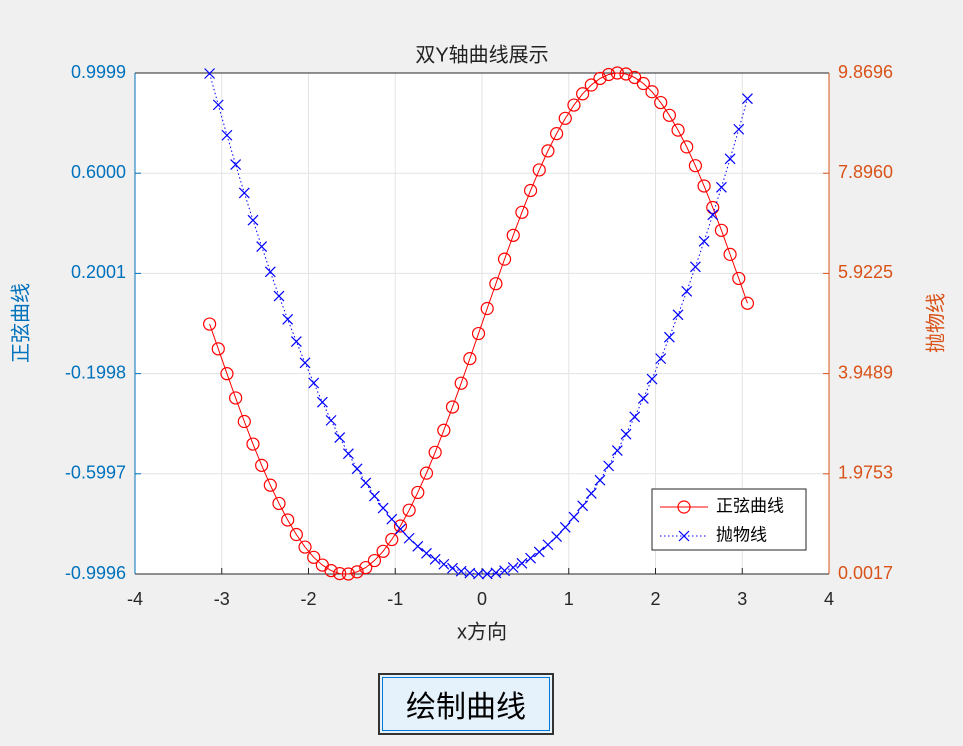  Describe the element at coordinates (729, 519) in the screenshot. I see `legend-box` at that location.